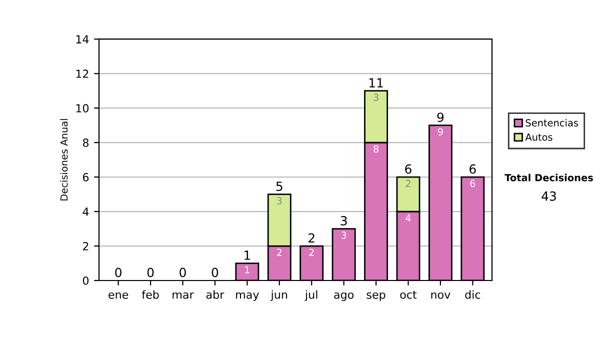 The height and width of the screenshot is (340, 600). I want to click on data-label: 9, so click(440, 132).